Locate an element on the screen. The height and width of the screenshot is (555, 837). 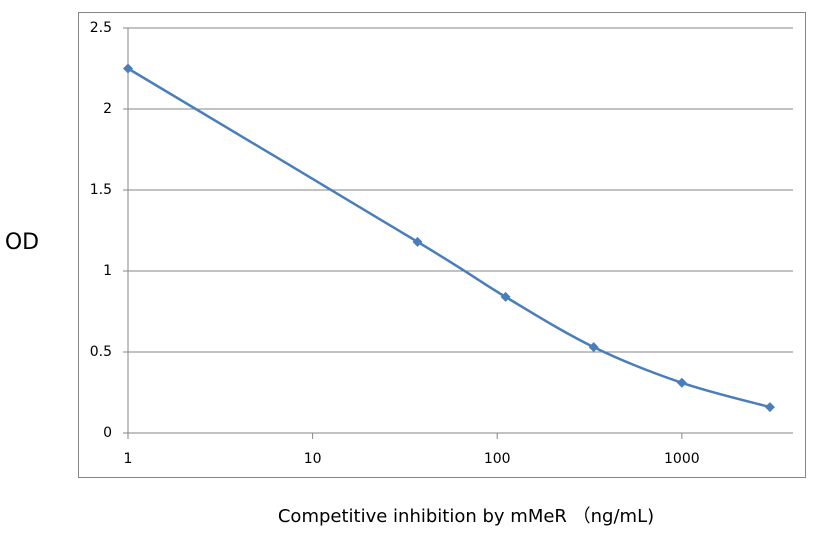
y-tick-label: 2.5 is located at coordinates (101, 28).